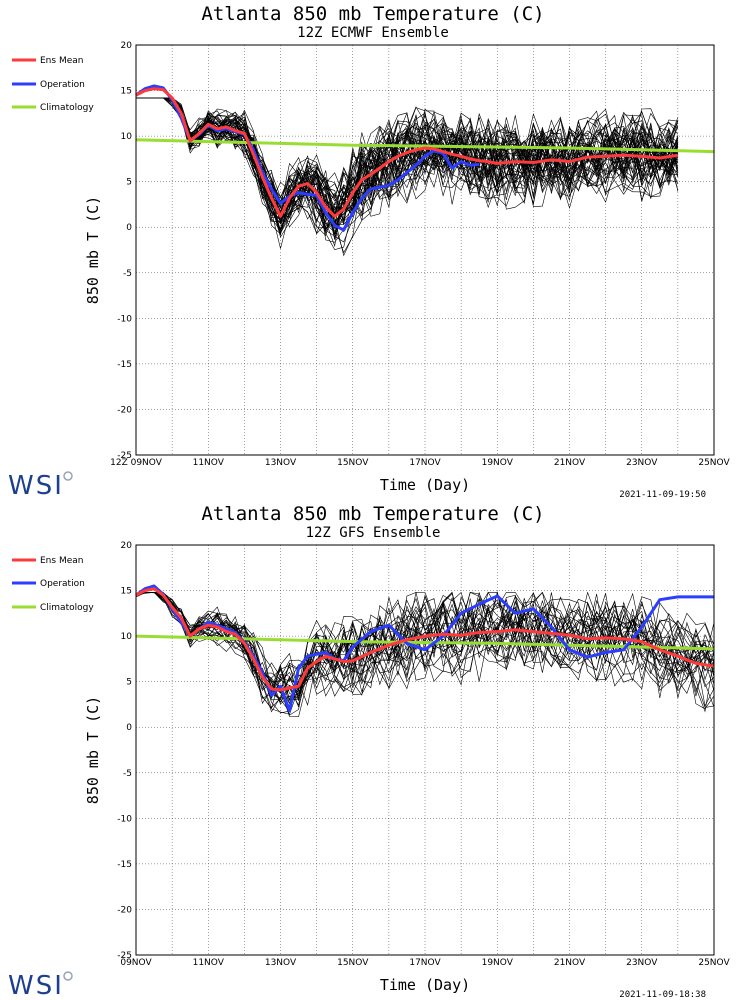 This screenshot has width=750, height=1000. Describe the element at coordinates (373, 533) in the screenshot. I see `chart-subtitle: 12Z GFS Ensemble` at that location.